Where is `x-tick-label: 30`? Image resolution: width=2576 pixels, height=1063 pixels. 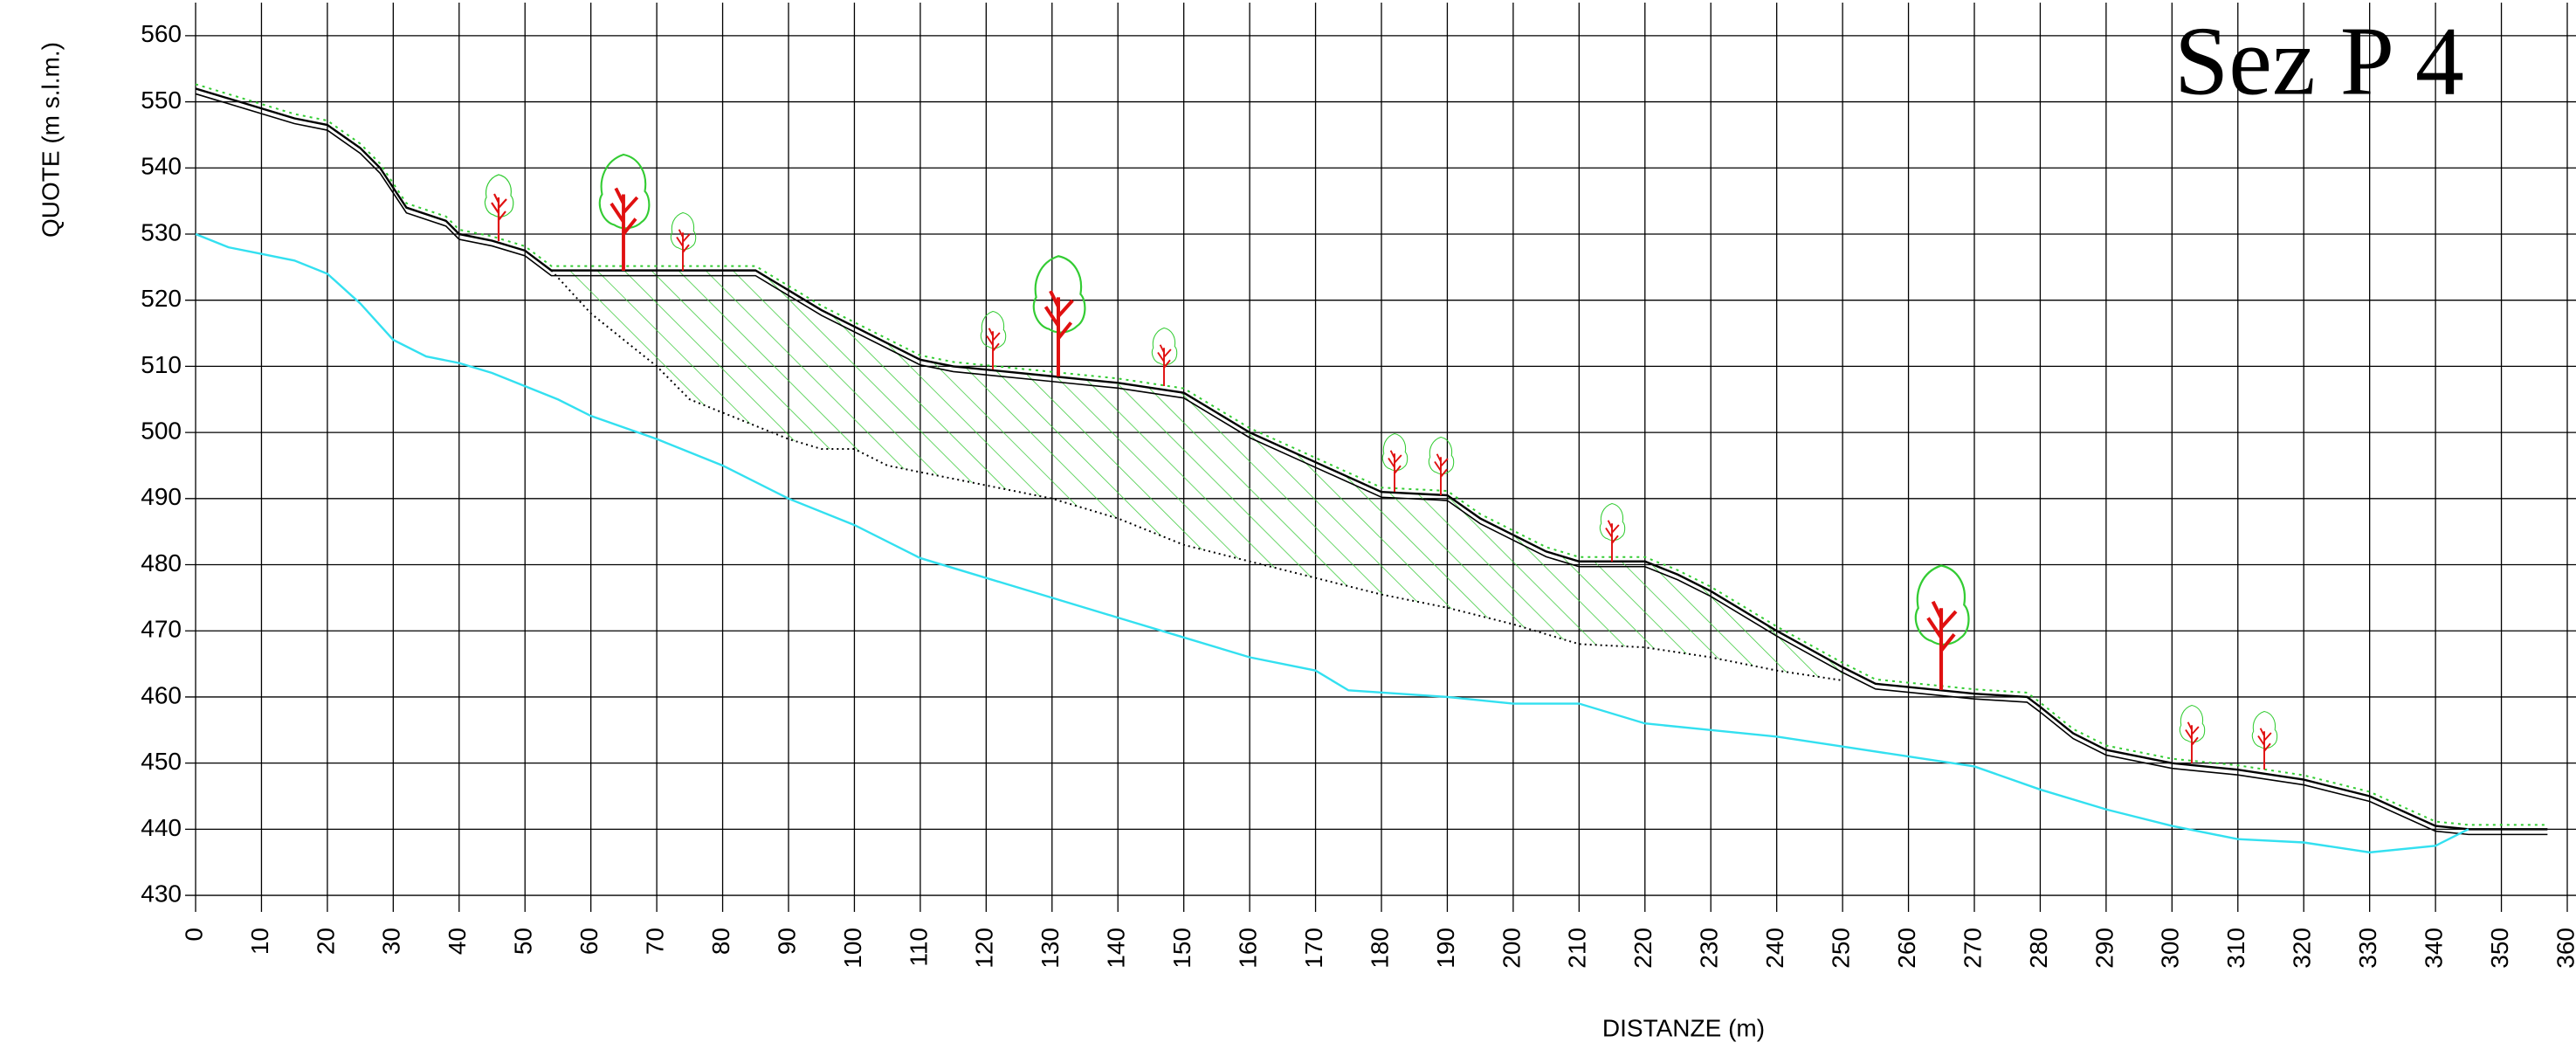
x-tick-label: 30 is located at coordinates (391, 941).